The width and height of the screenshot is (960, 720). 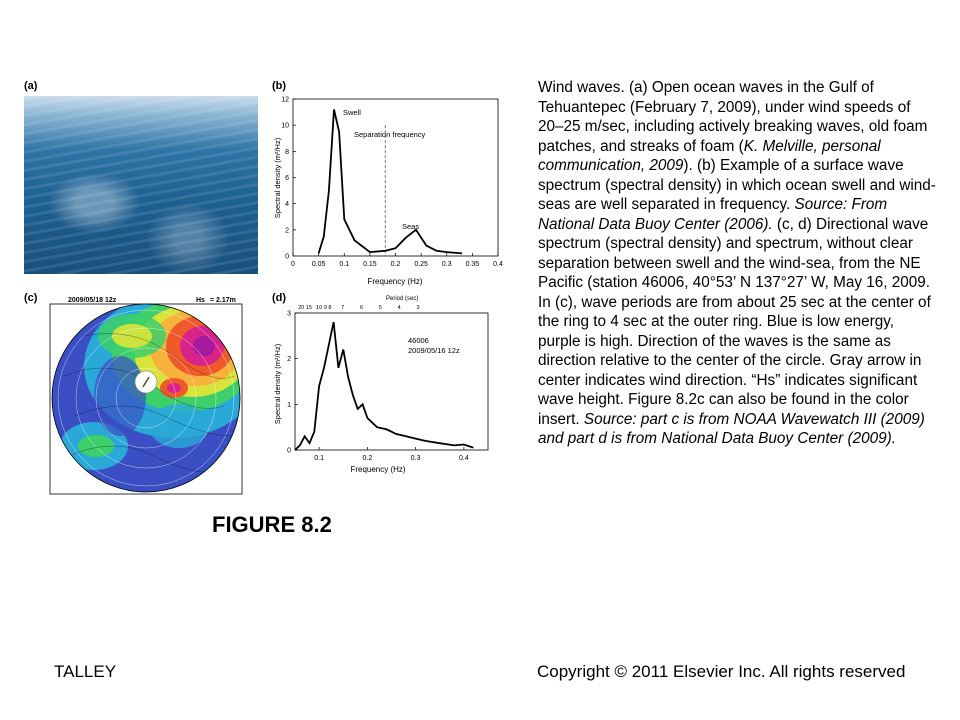 I want to click on chart-d-frame, so click(x=391, y=381).